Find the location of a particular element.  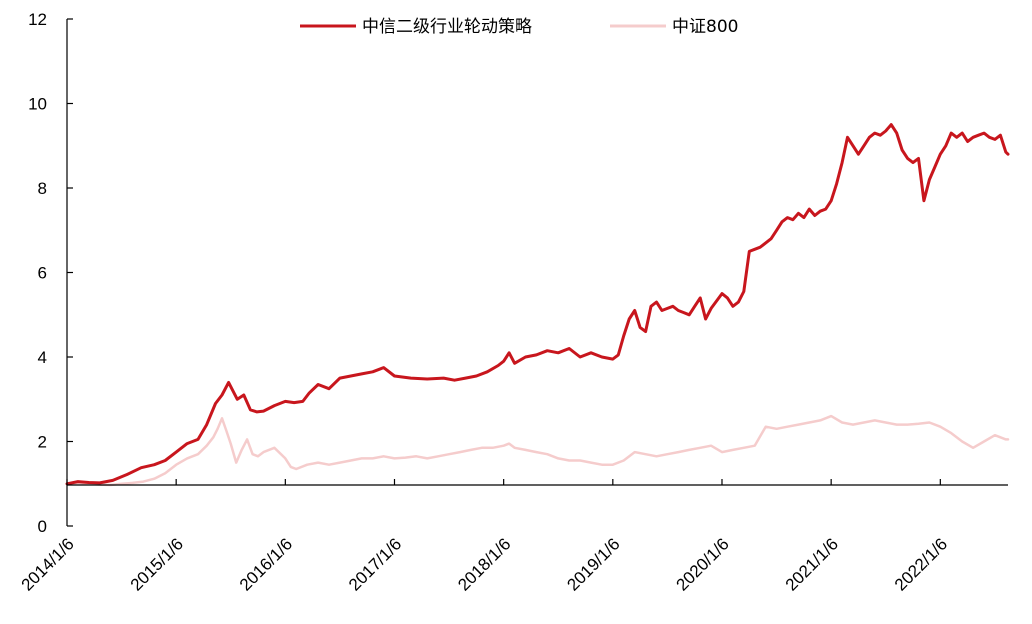

legend-label-1: 中证800 is located at coordinates (705, 27).